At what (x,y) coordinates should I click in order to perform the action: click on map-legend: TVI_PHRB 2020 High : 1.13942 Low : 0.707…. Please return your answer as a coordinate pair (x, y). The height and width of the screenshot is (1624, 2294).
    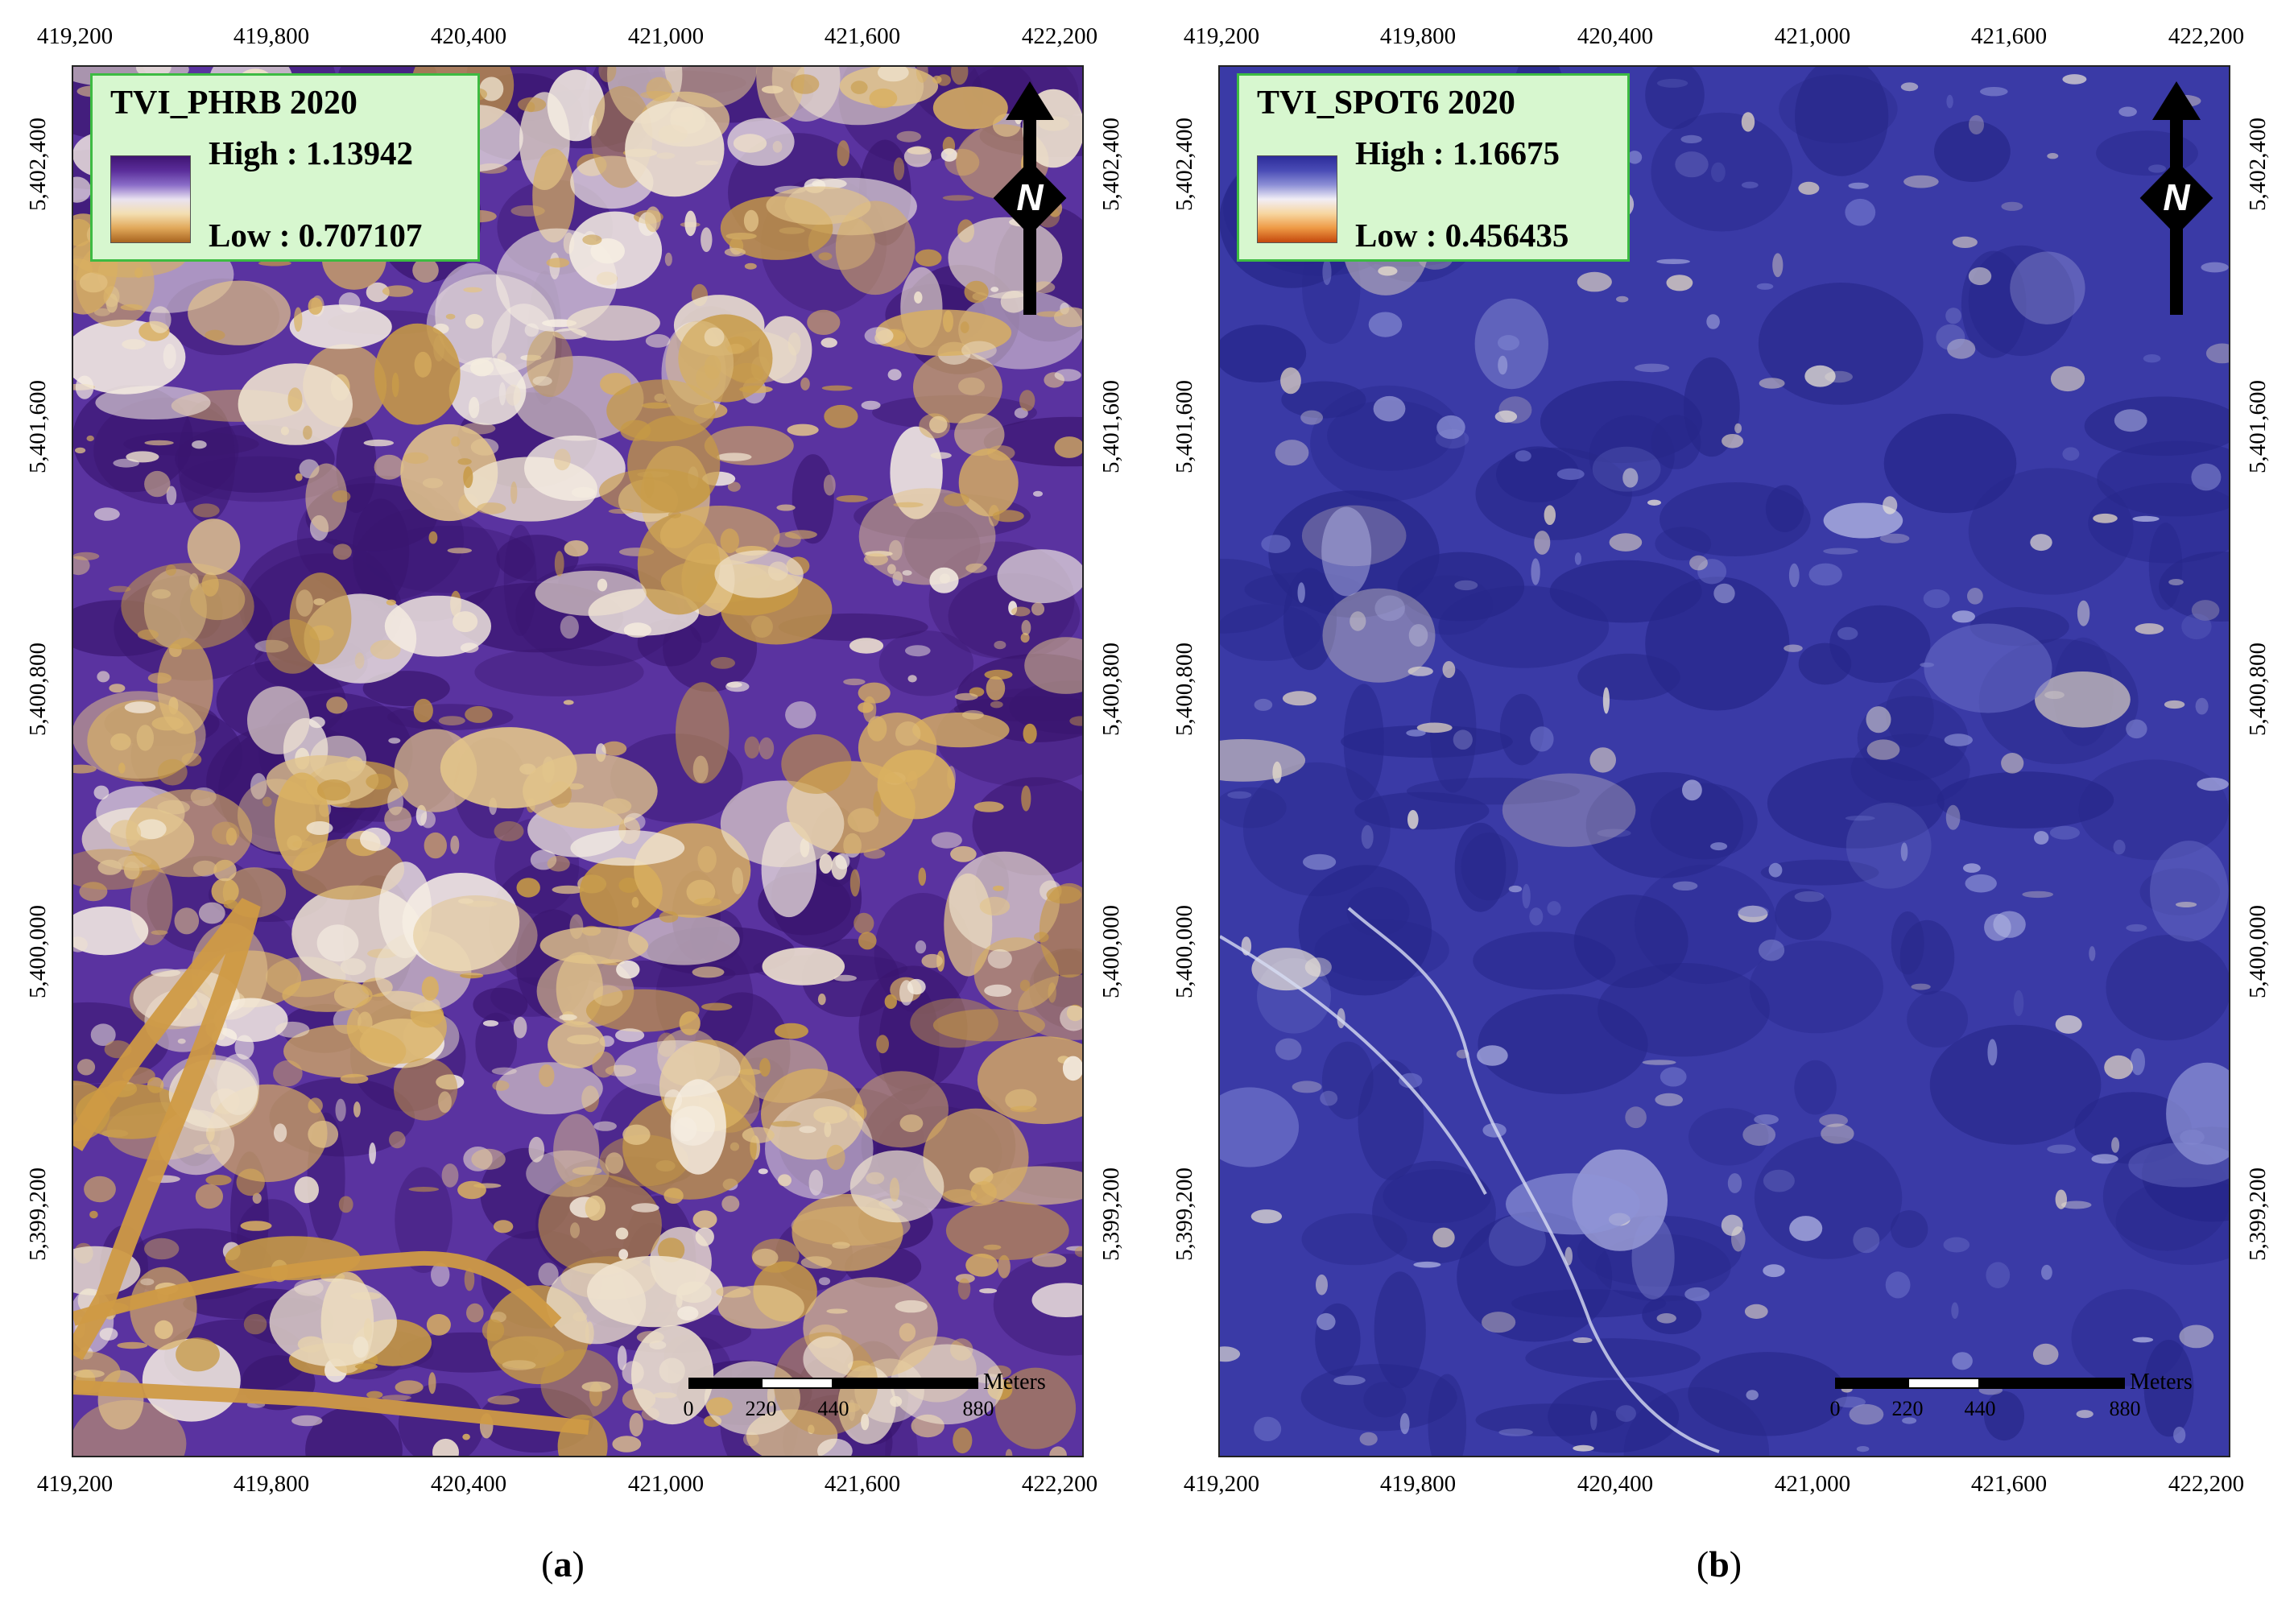
    Looking at the image, I should click on (285, 167).